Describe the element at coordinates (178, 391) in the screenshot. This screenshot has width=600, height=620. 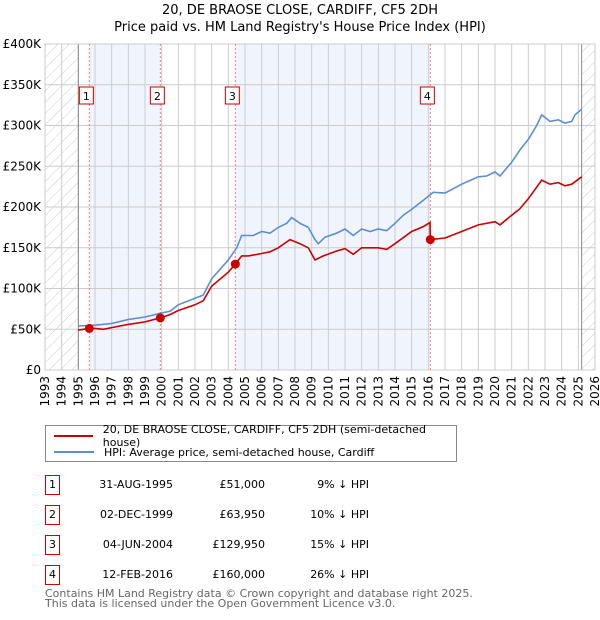
I see `x-tick-label: 2001` at that location.